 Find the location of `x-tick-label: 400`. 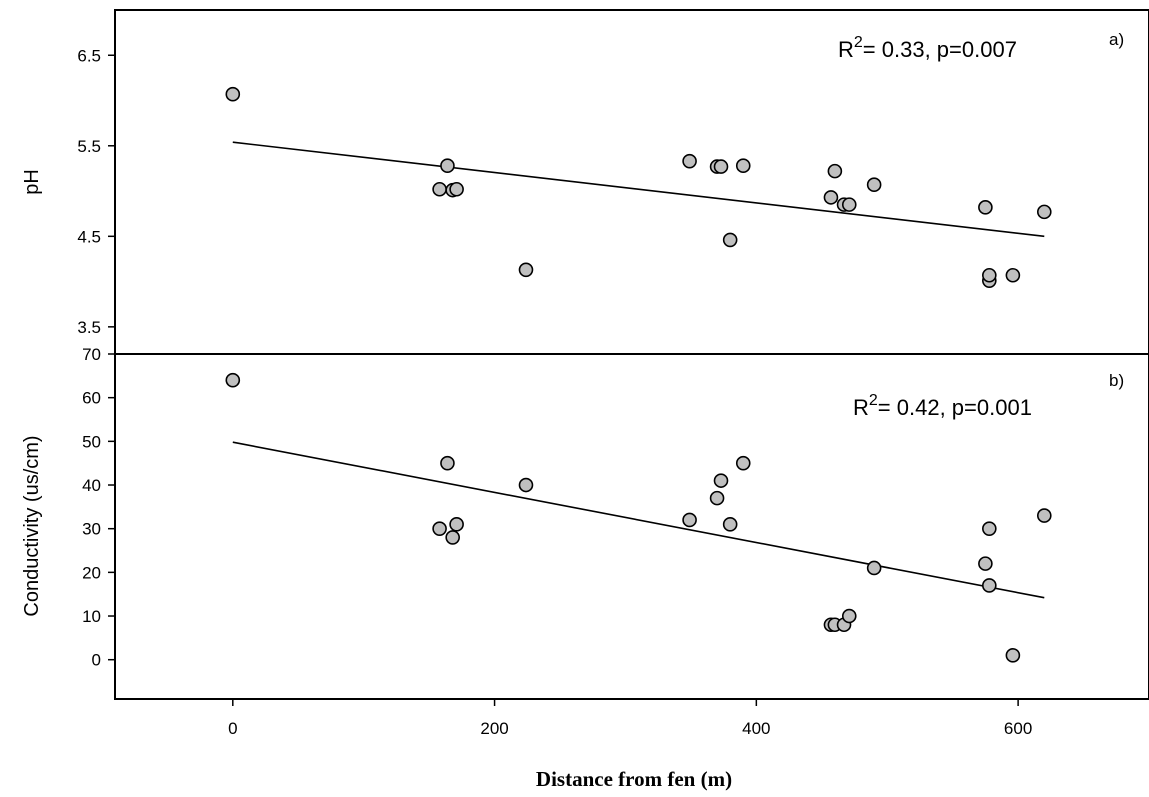

x-tick-label: 400 is located at coordinates (756, 728).